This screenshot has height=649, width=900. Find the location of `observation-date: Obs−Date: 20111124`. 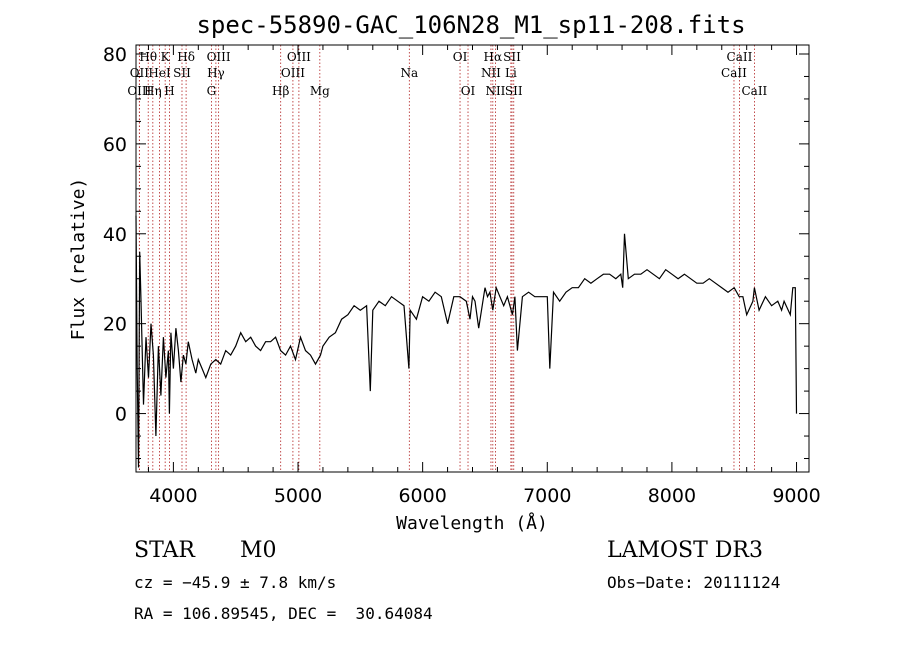

observation-date: Obs−Date: 20111124 is located at coordinates (694, 582).